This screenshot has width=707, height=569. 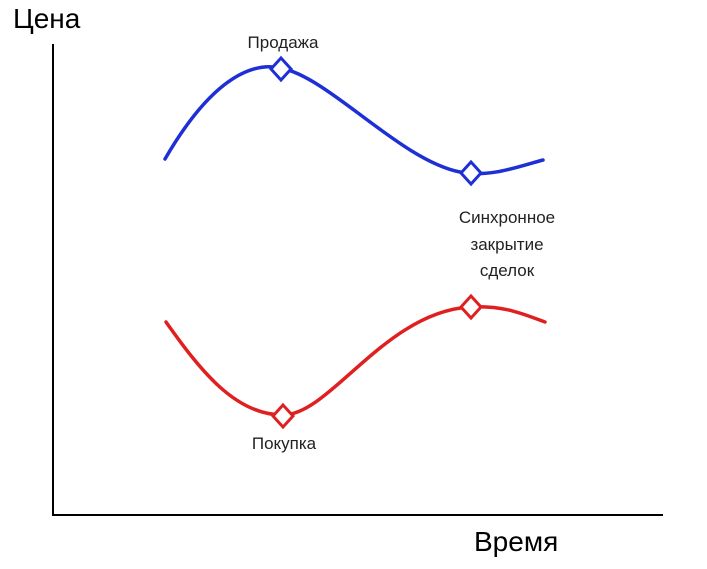 What do you see at coordinates (507, 270) in the screenshot?
I see `close-annotation-line3: сделок` at bounding box center [507, 270].